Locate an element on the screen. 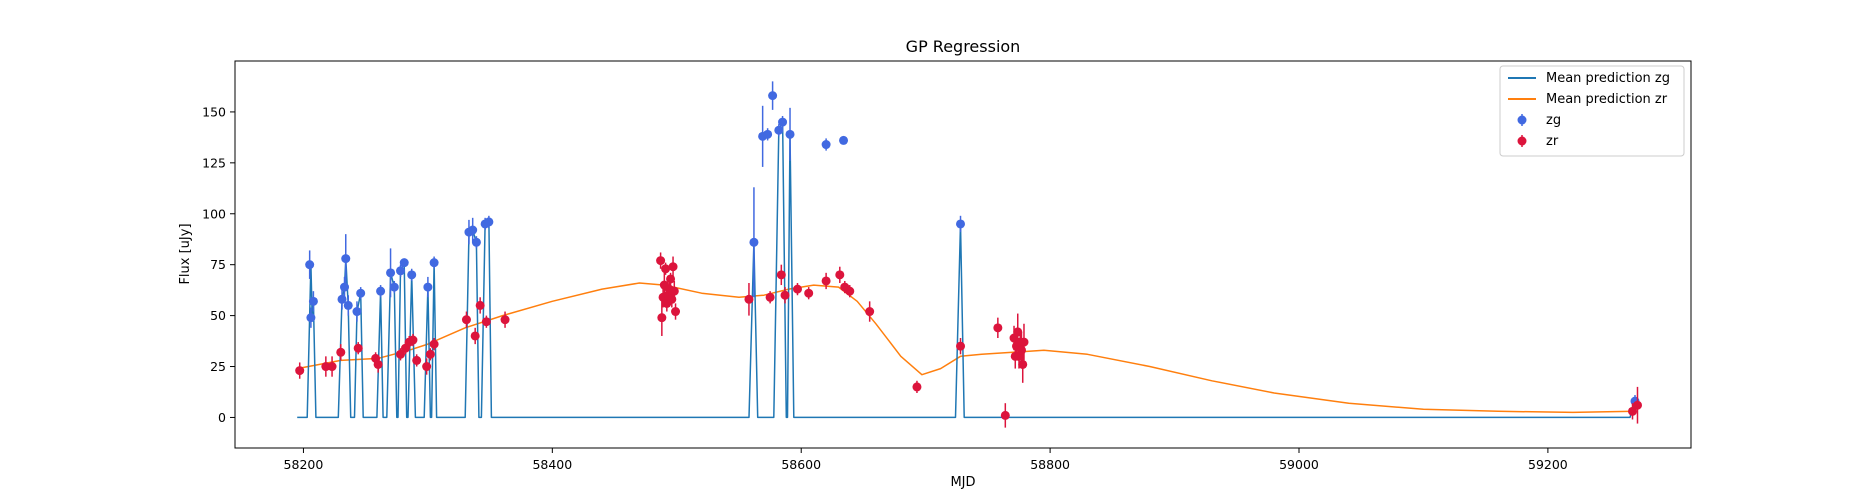  y-tick-label: 25 is located at coordinates (218, 366).